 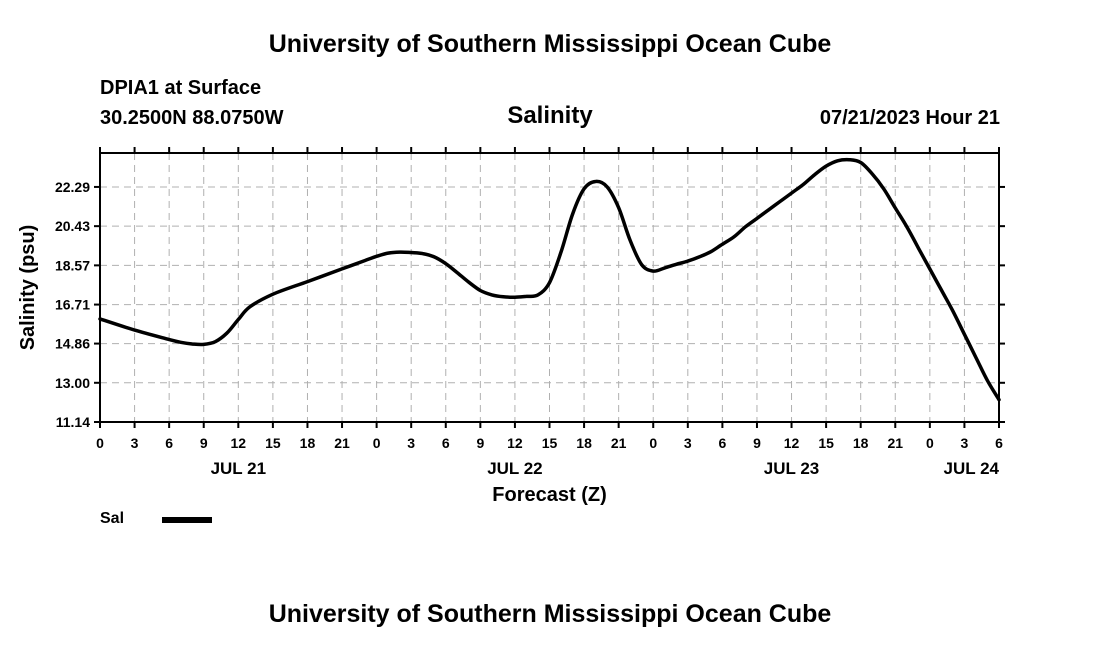 I want to click on datetime-label: 07/21/2023 Hour 21, so click(x=909, y=118).